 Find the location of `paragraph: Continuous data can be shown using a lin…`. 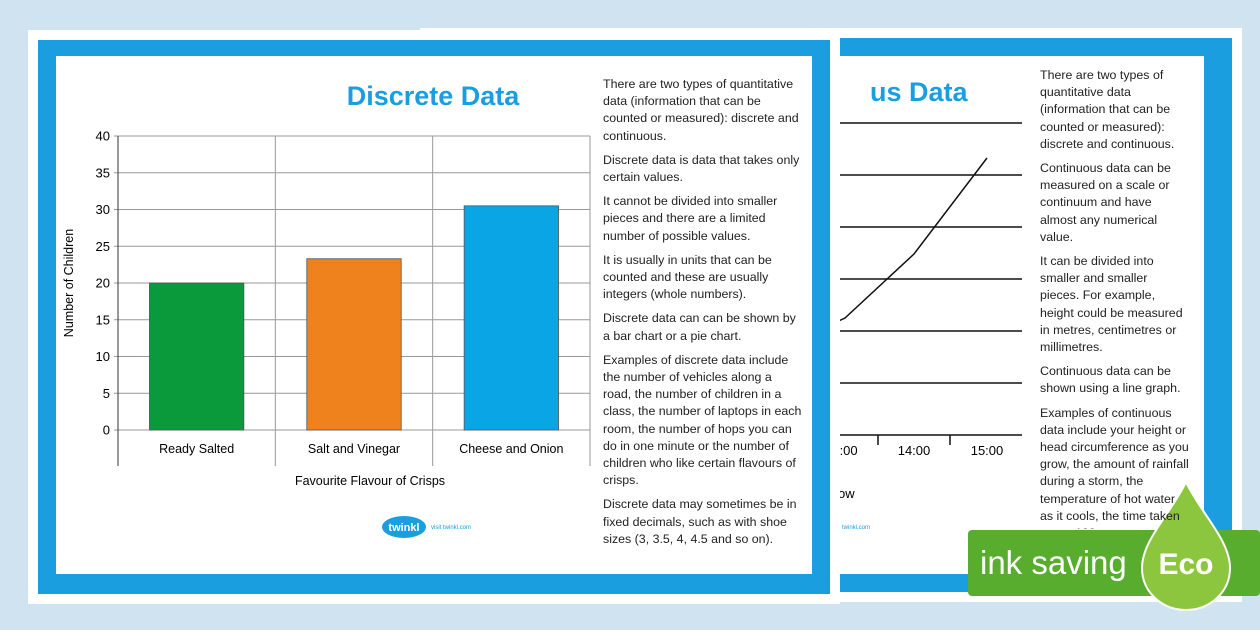

paragraph: Continuous data can be shown using a lin… is located at coordinates (1110, 380).